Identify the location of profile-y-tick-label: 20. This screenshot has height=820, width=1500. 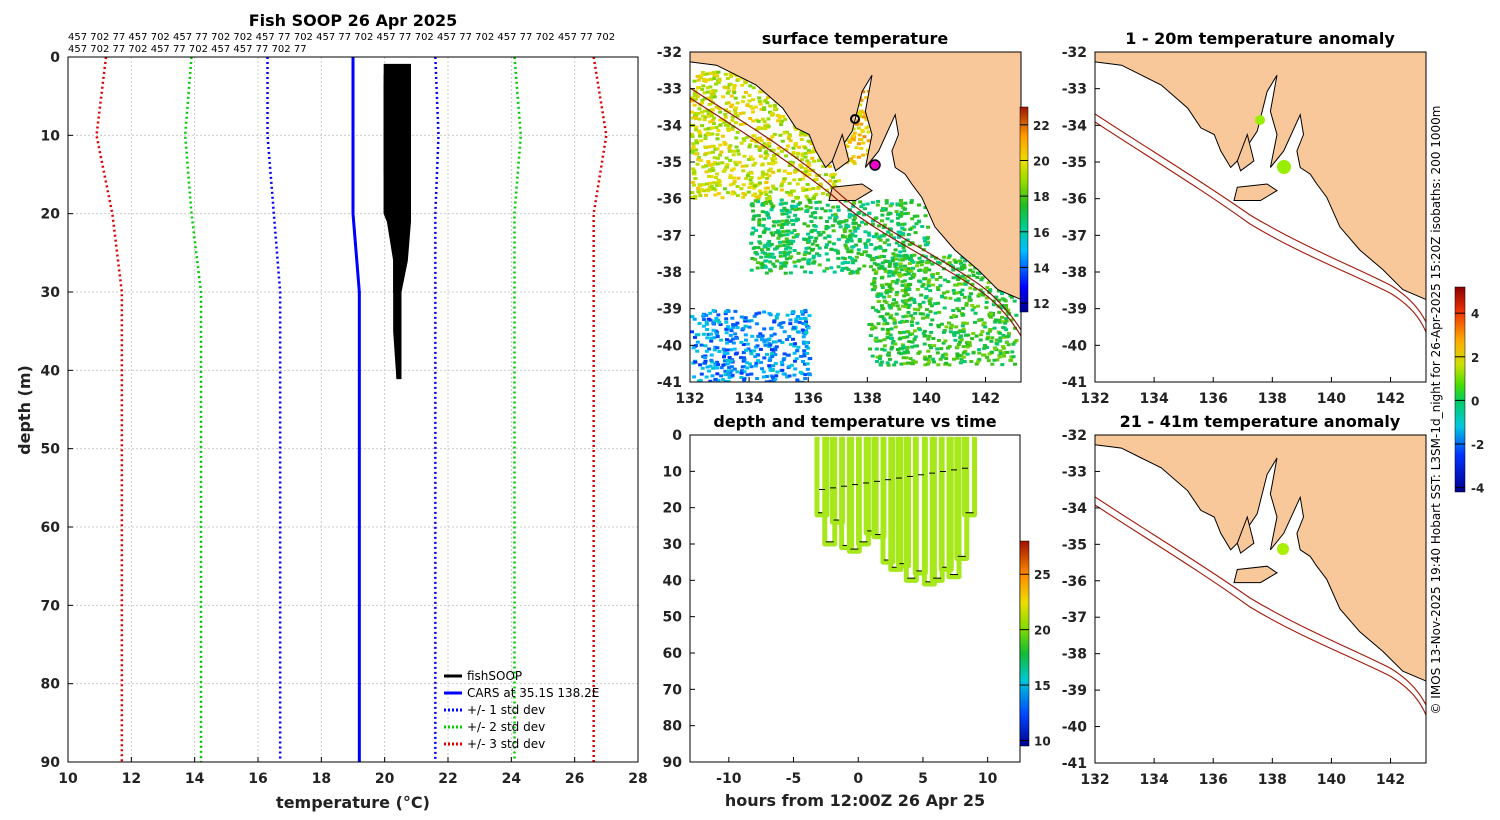
(51, 215).